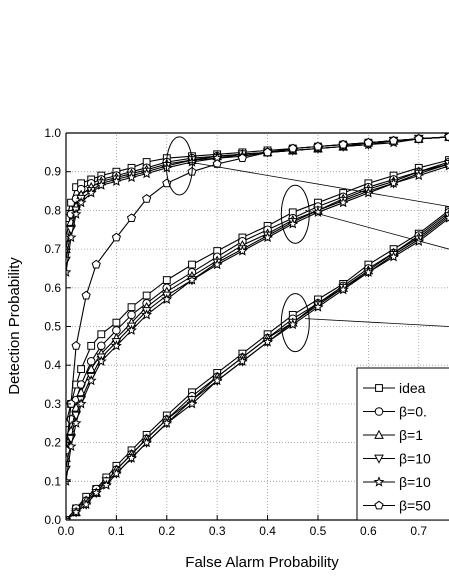 This screenshot has width=449, height=581. Describe the element at coordinates (166, 531) in the screenshot. I see `x-tick-label: 0.2` at that location.